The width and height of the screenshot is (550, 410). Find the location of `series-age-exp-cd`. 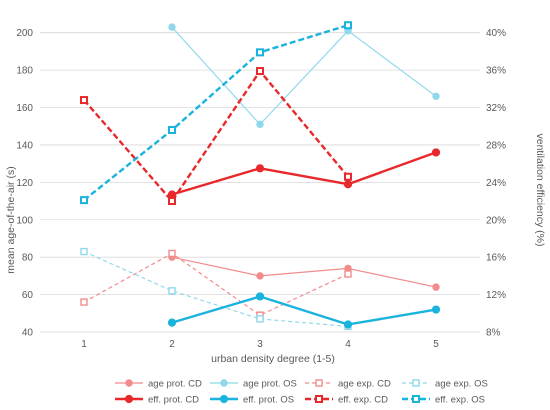

series-age-exp-cd is located at coordinates (216, 284).